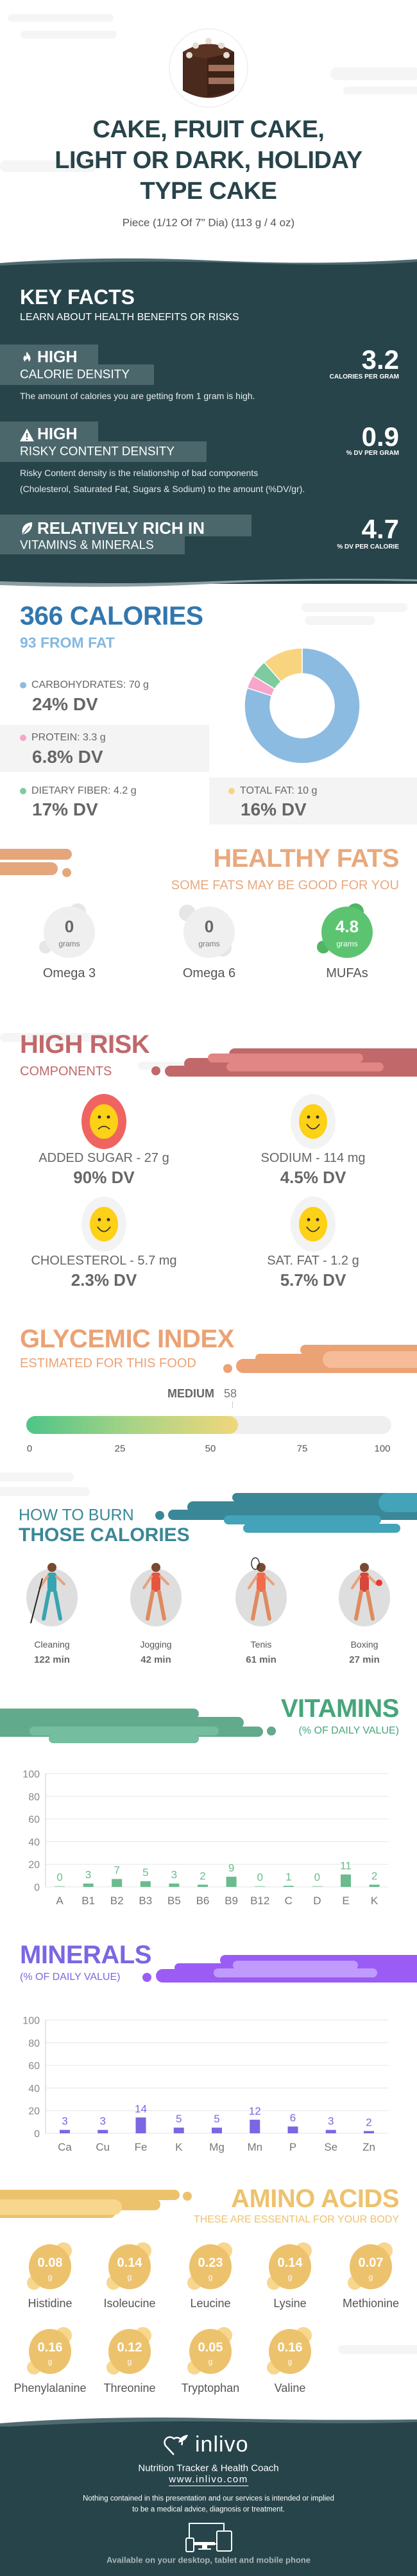 The height and width of the screenshot is (2576, 417). What do you see at coordinates (261, 1644) in the screenshot?
I see `activity-name: Tenis` at bounding box center [261, 1644].